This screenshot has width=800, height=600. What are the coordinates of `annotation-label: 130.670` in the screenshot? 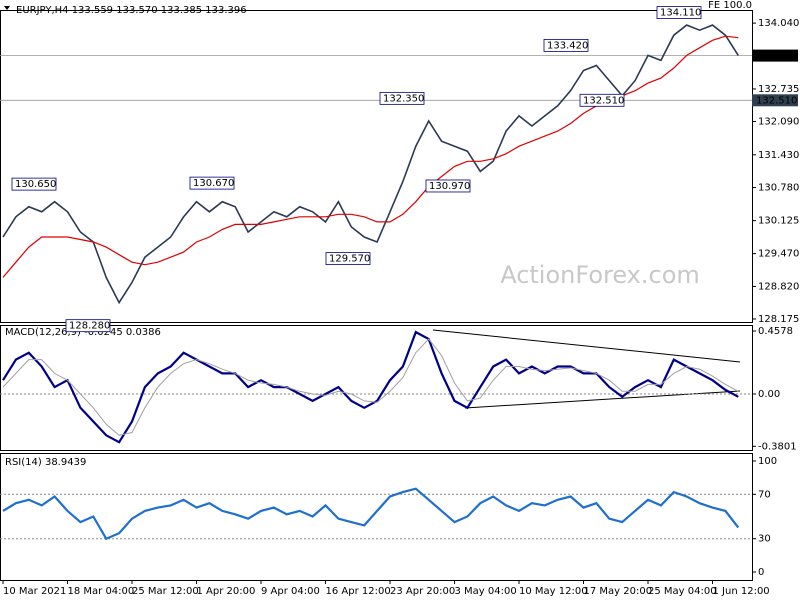 It's located at (213, 183).